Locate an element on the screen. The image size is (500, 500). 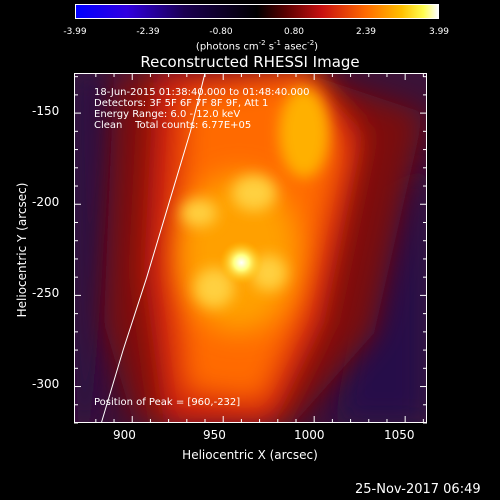
info-time-range: 18-Jun-2015 01:38:40.000 to 01:48:40.000 is located at coordinates (202, 92).